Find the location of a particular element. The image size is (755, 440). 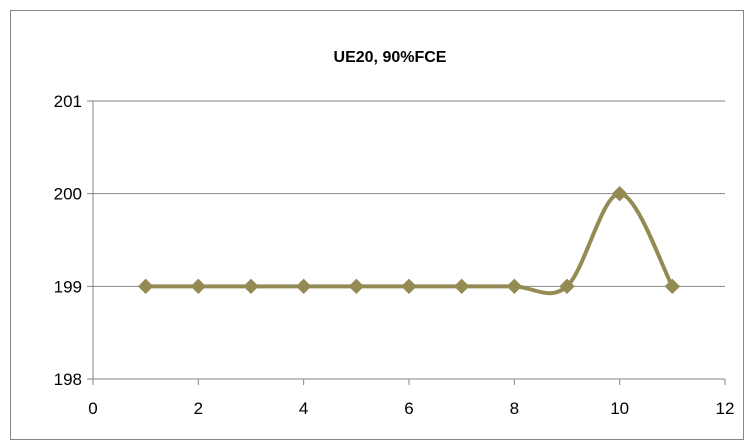

x-tick-label: 12 is located at coordinates (725, 408).